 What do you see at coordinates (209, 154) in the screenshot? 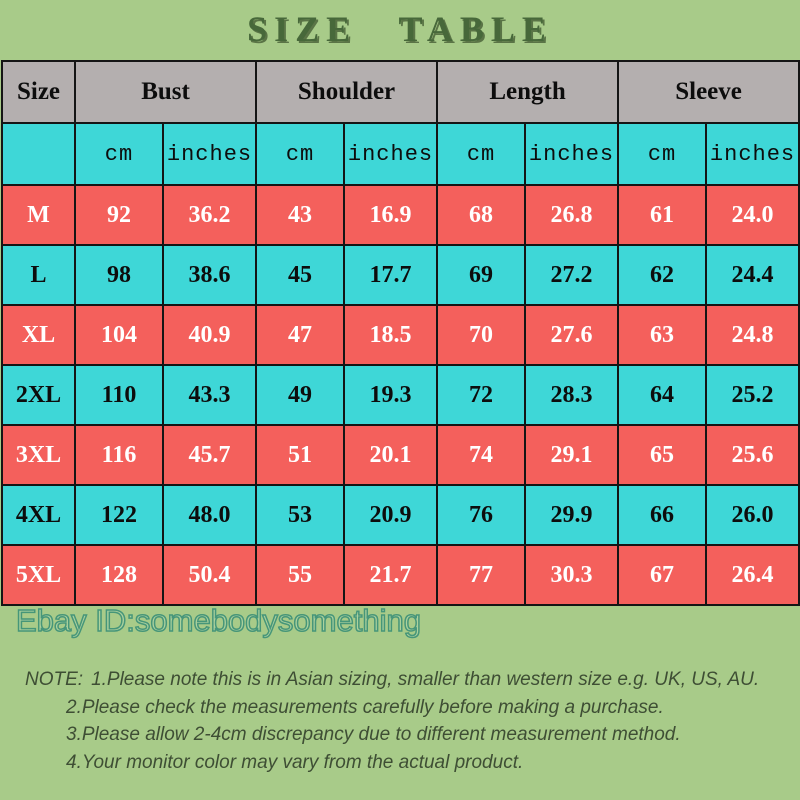
I see `unit-cell-bust-inches: inches` at bounding box center [209, 154].